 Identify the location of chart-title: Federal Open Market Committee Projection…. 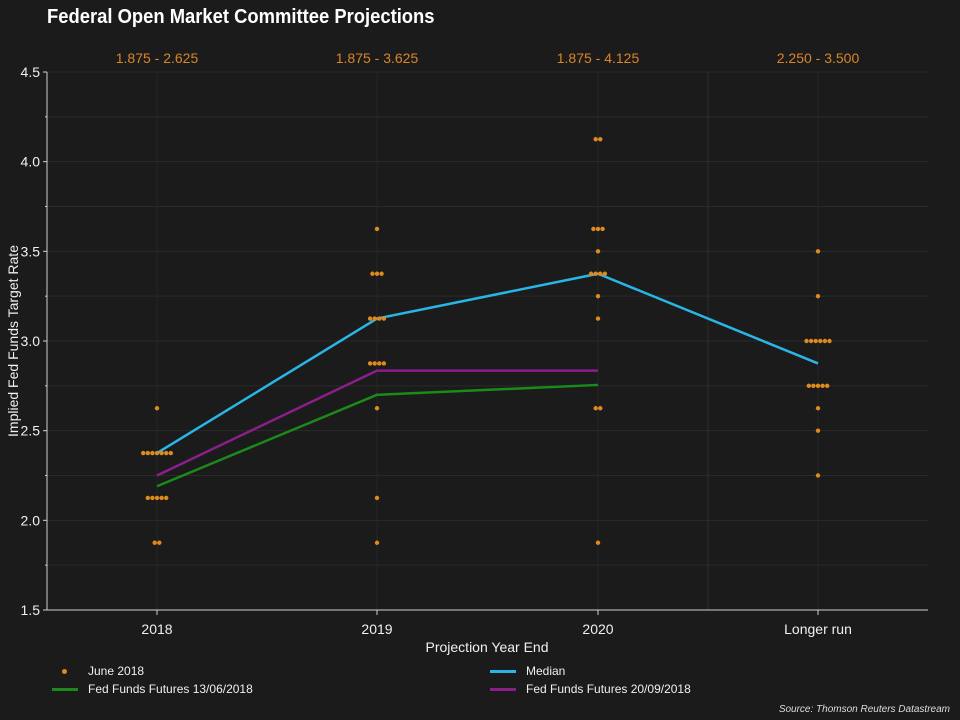
(241, 17).